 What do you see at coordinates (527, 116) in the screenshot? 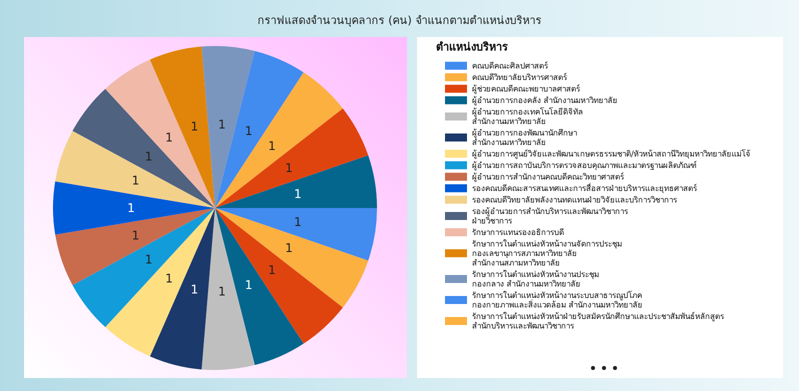
I see `legend-label: ผู้อำนวยการกองเทคโนโลยีดิจิทัล สำนักงานมหาวิทยาลัย` at bounding box center [527, 116].